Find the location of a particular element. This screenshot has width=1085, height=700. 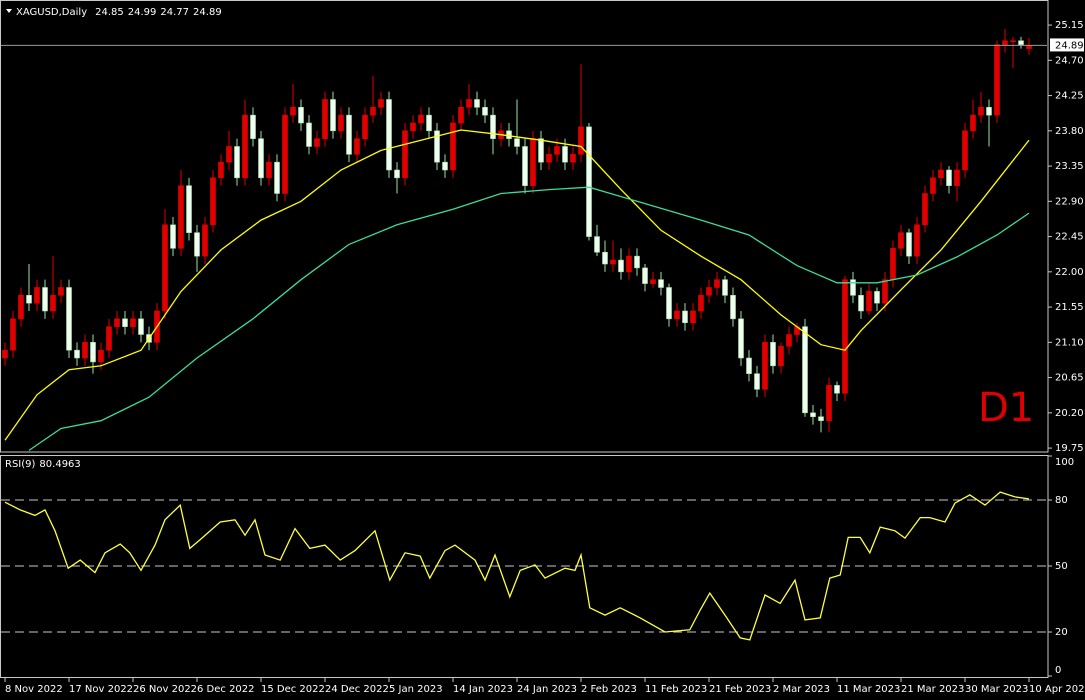

y-tick-label: 21.10 is located at coordinates (1069, 342).